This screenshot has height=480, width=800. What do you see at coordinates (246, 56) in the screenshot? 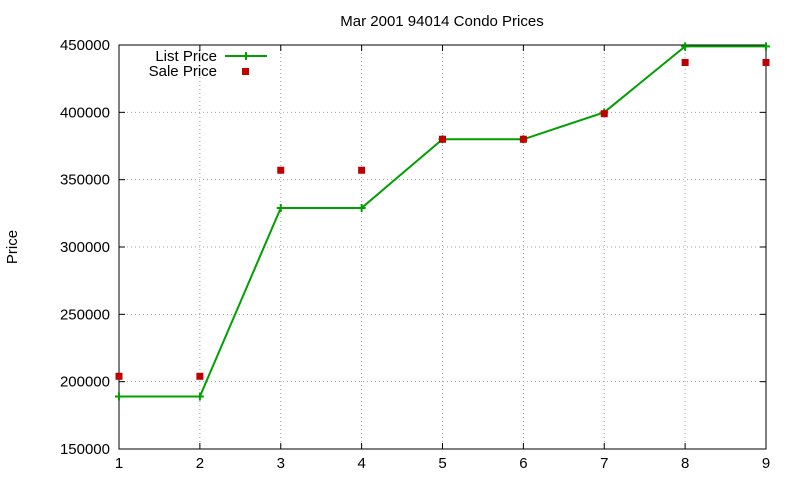
I see `legend-marker-list-price` at bounding box center [246, 56].